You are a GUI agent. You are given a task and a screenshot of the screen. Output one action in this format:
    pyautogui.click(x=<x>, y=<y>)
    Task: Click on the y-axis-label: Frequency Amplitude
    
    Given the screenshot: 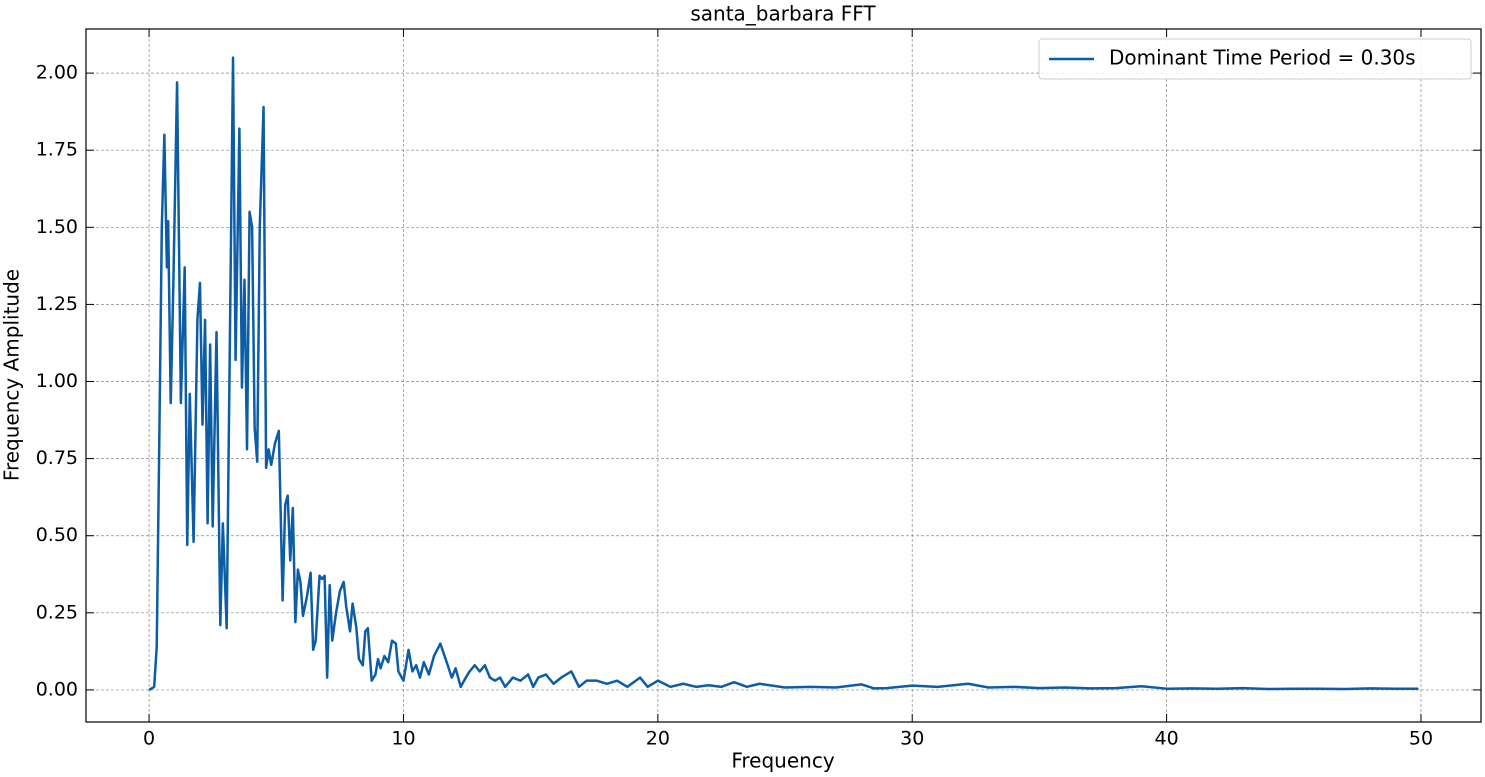 What is the action you would take?
    pyautogui.click(x=12, y=375)
    